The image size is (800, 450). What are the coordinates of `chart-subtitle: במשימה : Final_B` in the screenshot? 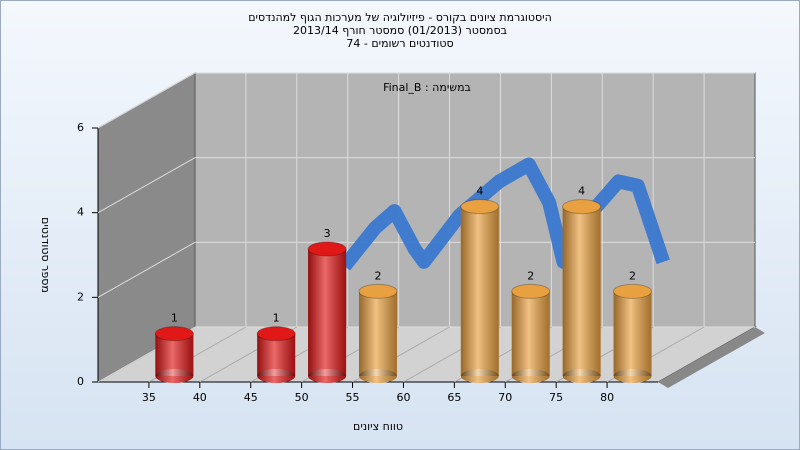 It's located at (427, 87).